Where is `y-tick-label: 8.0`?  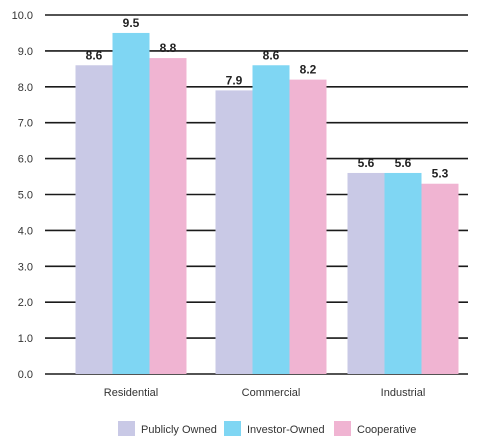 y-tick-label: 8.0 is located at coordinates (25, 88).